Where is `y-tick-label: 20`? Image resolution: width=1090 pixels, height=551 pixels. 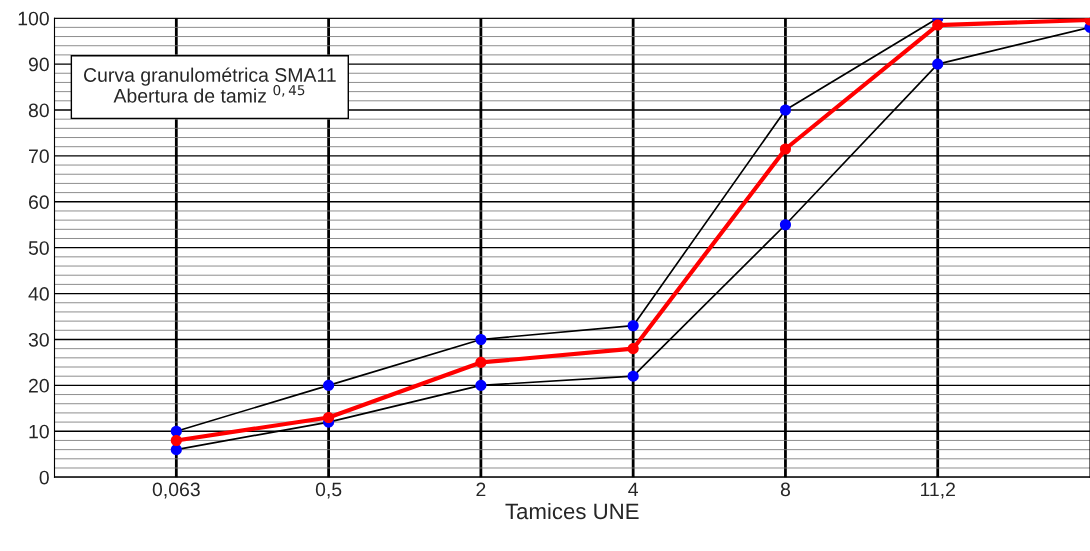
y-tick-label: 20 is located at coordinates (38, 385).